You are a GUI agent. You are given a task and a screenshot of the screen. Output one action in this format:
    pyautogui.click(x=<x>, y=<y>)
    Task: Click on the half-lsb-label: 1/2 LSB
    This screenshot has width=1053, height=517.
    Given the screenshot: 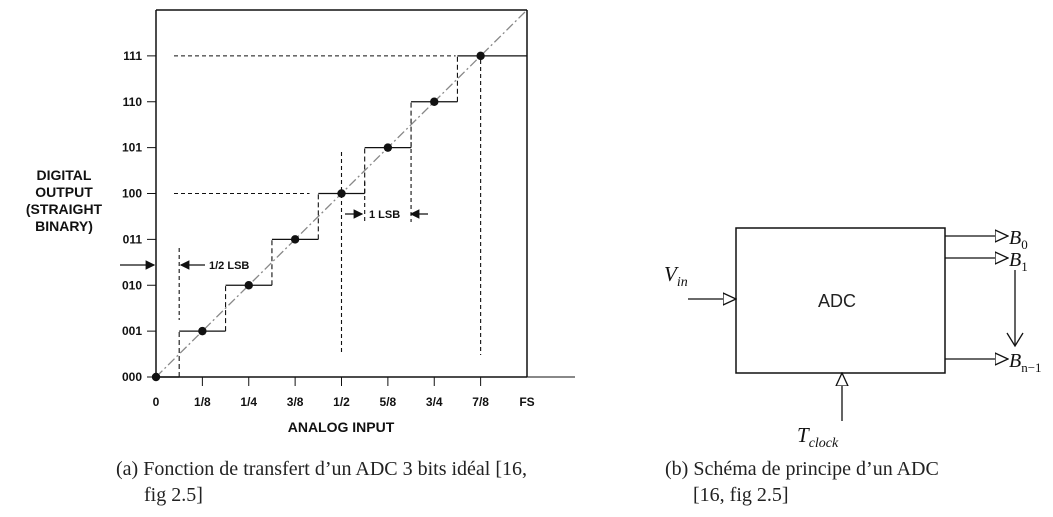 What is the action you would take?
    pyautogui.click(x=229, y=266)
    